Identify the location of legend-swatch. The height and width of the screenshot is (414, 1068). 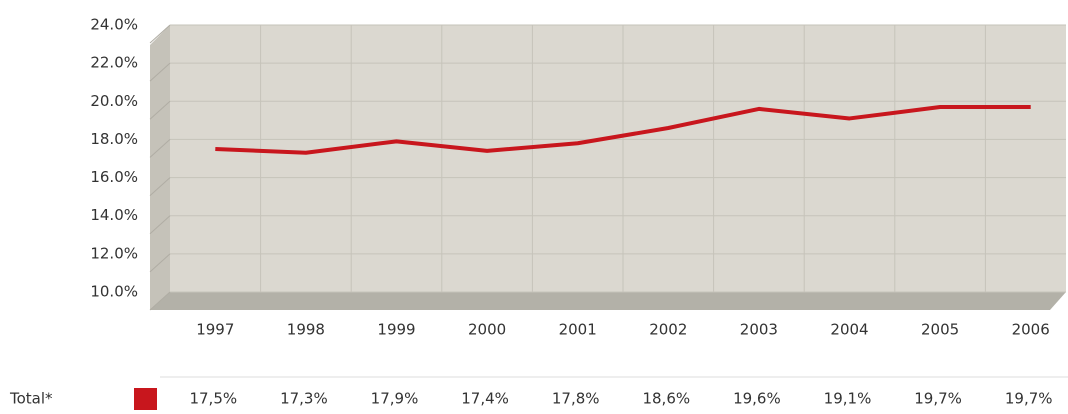
(145, 399).